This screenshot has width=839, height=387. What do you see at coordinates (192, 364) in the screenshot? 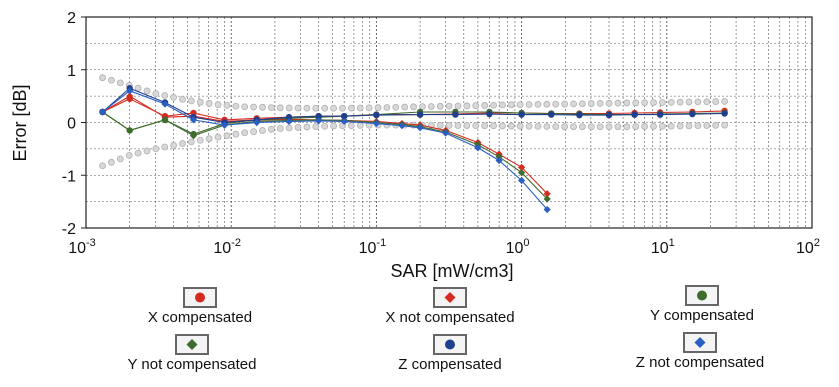
I see `legend-label: Y not compensated` at bounding box center [192, 364].